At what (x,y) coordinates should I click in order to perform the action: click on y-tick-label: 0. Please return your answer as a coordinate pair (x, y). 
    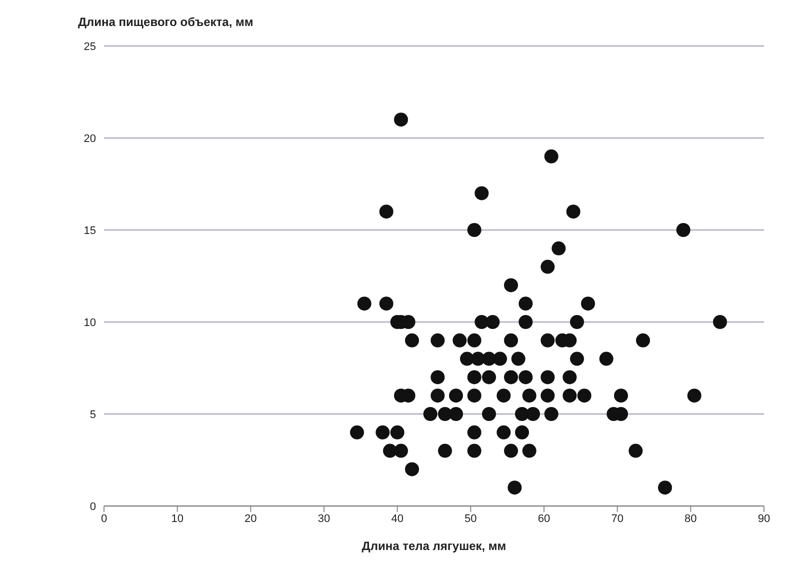
    Looking at the image, I should click on (93, 506).